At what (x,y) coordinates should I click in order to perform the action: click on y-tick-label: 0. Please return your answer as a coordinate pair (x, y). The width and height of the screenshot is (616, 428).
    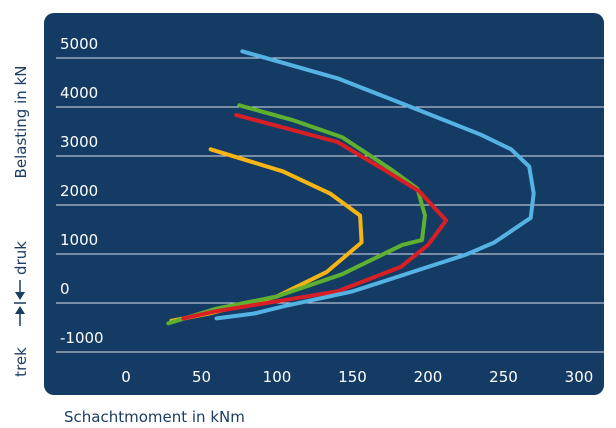
    Looking at the image, I should click on (65, 289).